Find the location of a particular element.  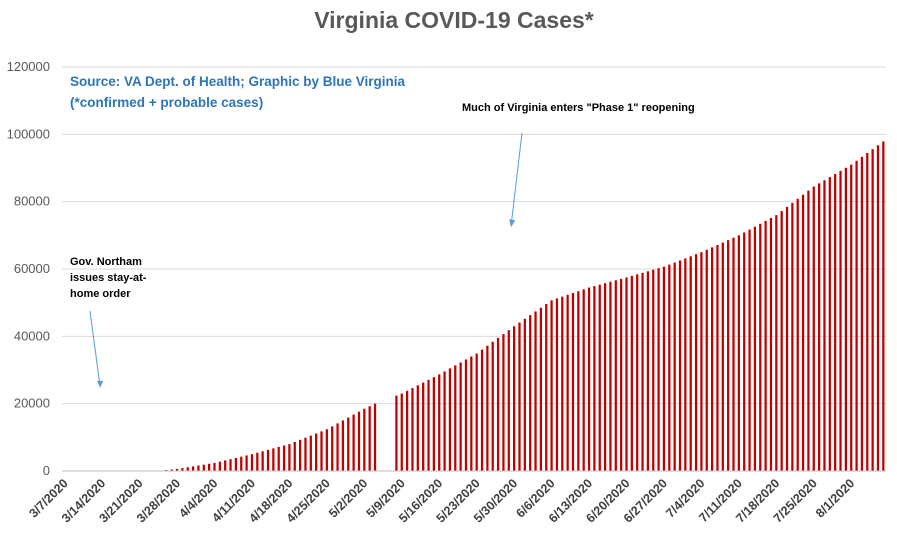

annotation-line: Gov. Northam is located at coordinates (106, 262).